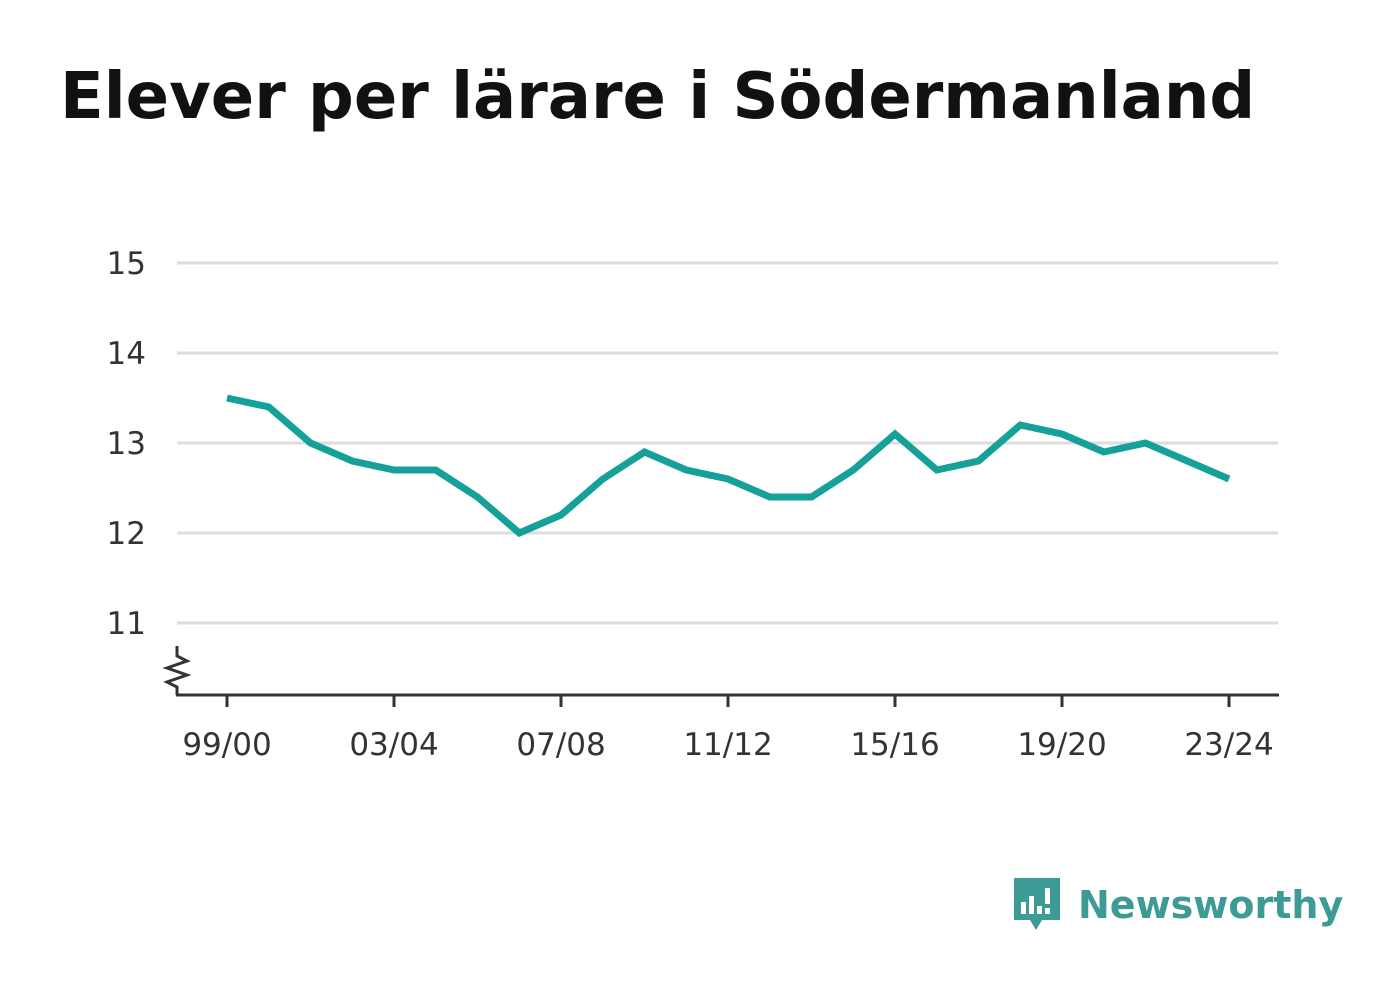 Image resolution: width=1382 pixels, height=999 pixels. Describe the element at coordinates (658, 97) in the screenshot. I see `chart-title: Elever per lärare i Södermanland` at that location.